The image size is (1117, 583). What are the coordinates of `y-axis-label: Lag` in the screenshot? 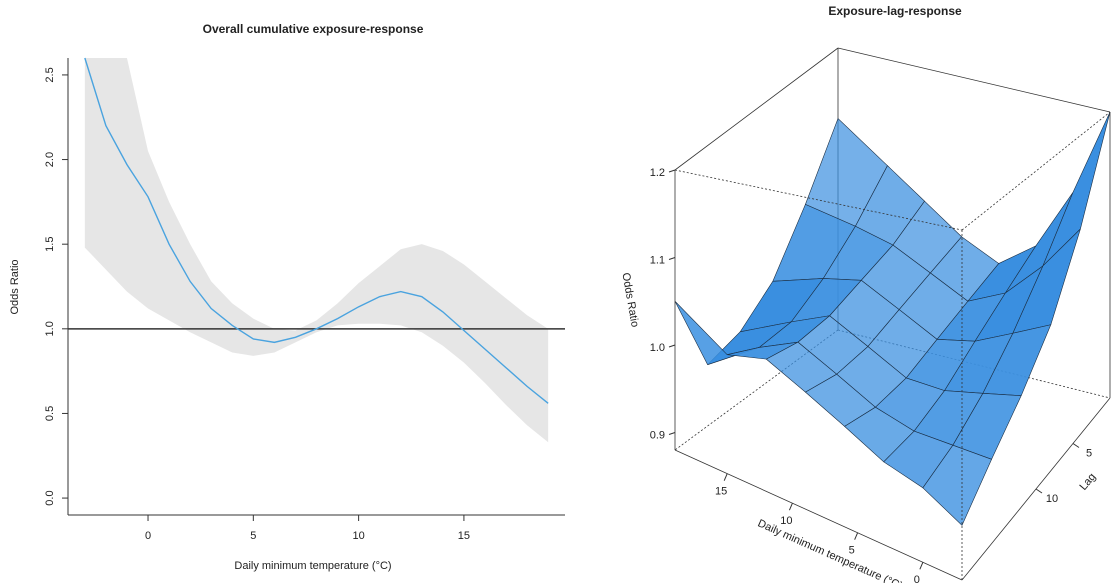 It's located at (1087, 482).